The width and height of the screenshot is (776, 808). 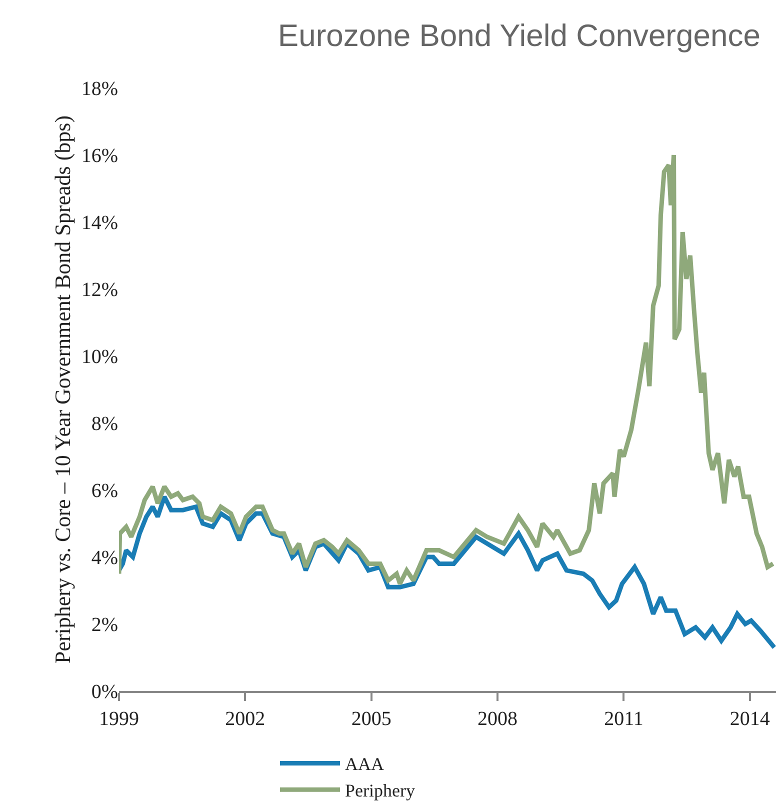 I want to click on y-axis-title: Periphery vs. Core – 10 Year Government Bond Spreads (bps), so click(x=63, y=389).